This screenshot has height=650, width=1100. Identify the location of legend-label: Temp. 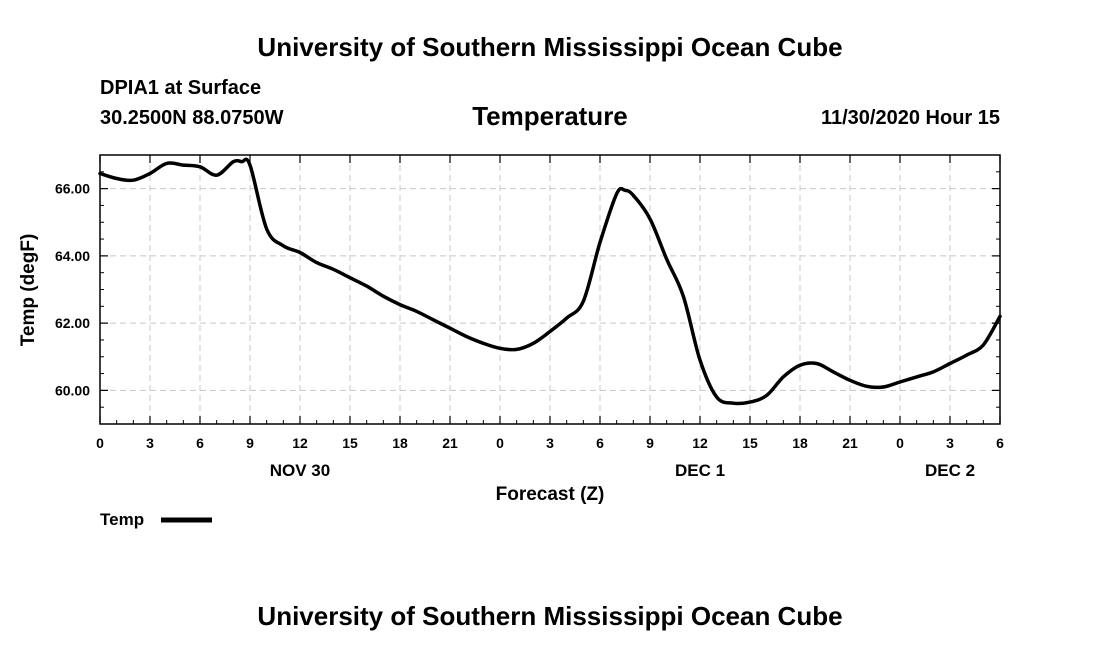
(122, 519).